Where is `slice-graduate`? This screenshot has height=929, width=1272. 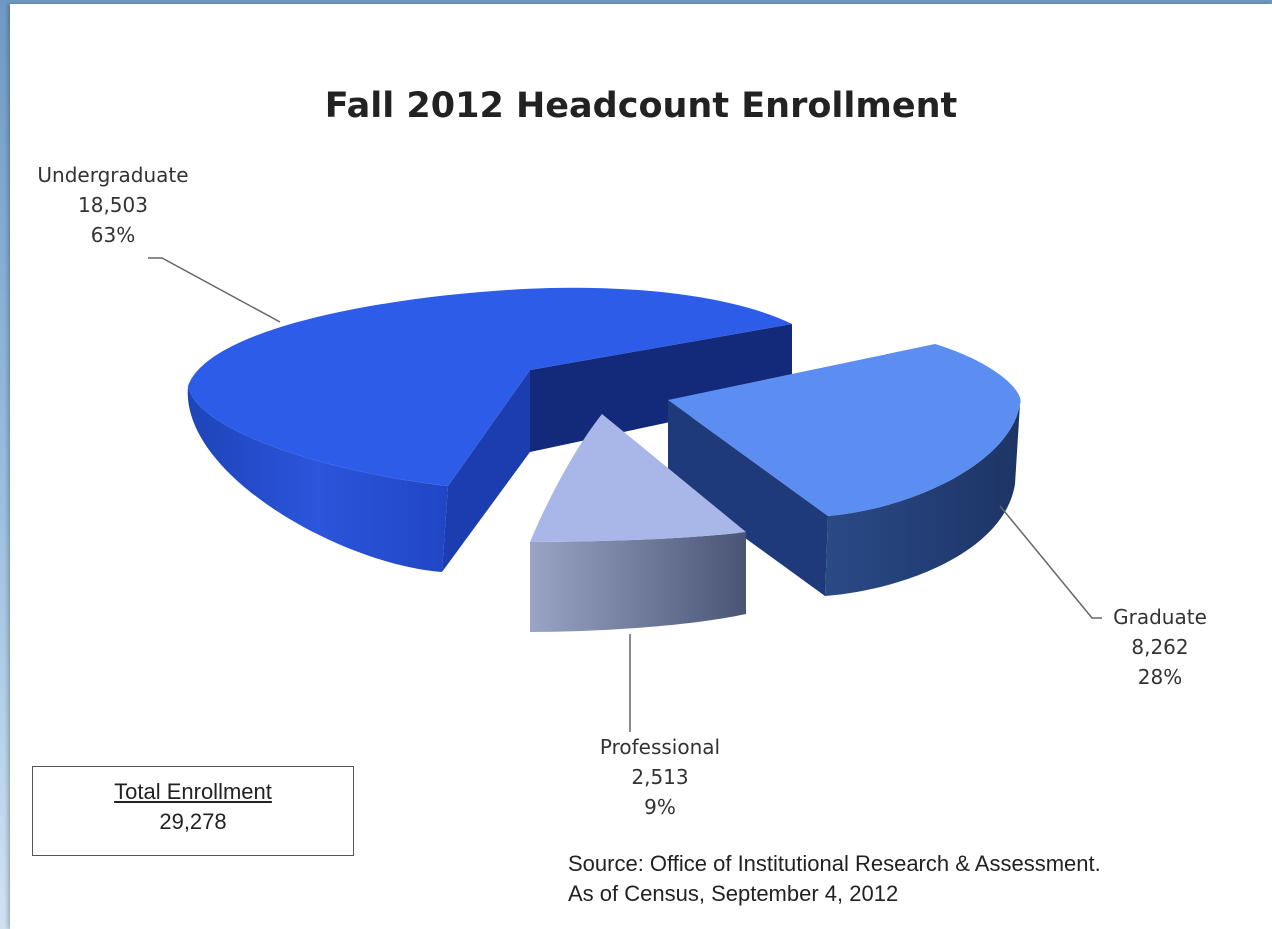 slice-graduate is located at coordinates (844, 470).